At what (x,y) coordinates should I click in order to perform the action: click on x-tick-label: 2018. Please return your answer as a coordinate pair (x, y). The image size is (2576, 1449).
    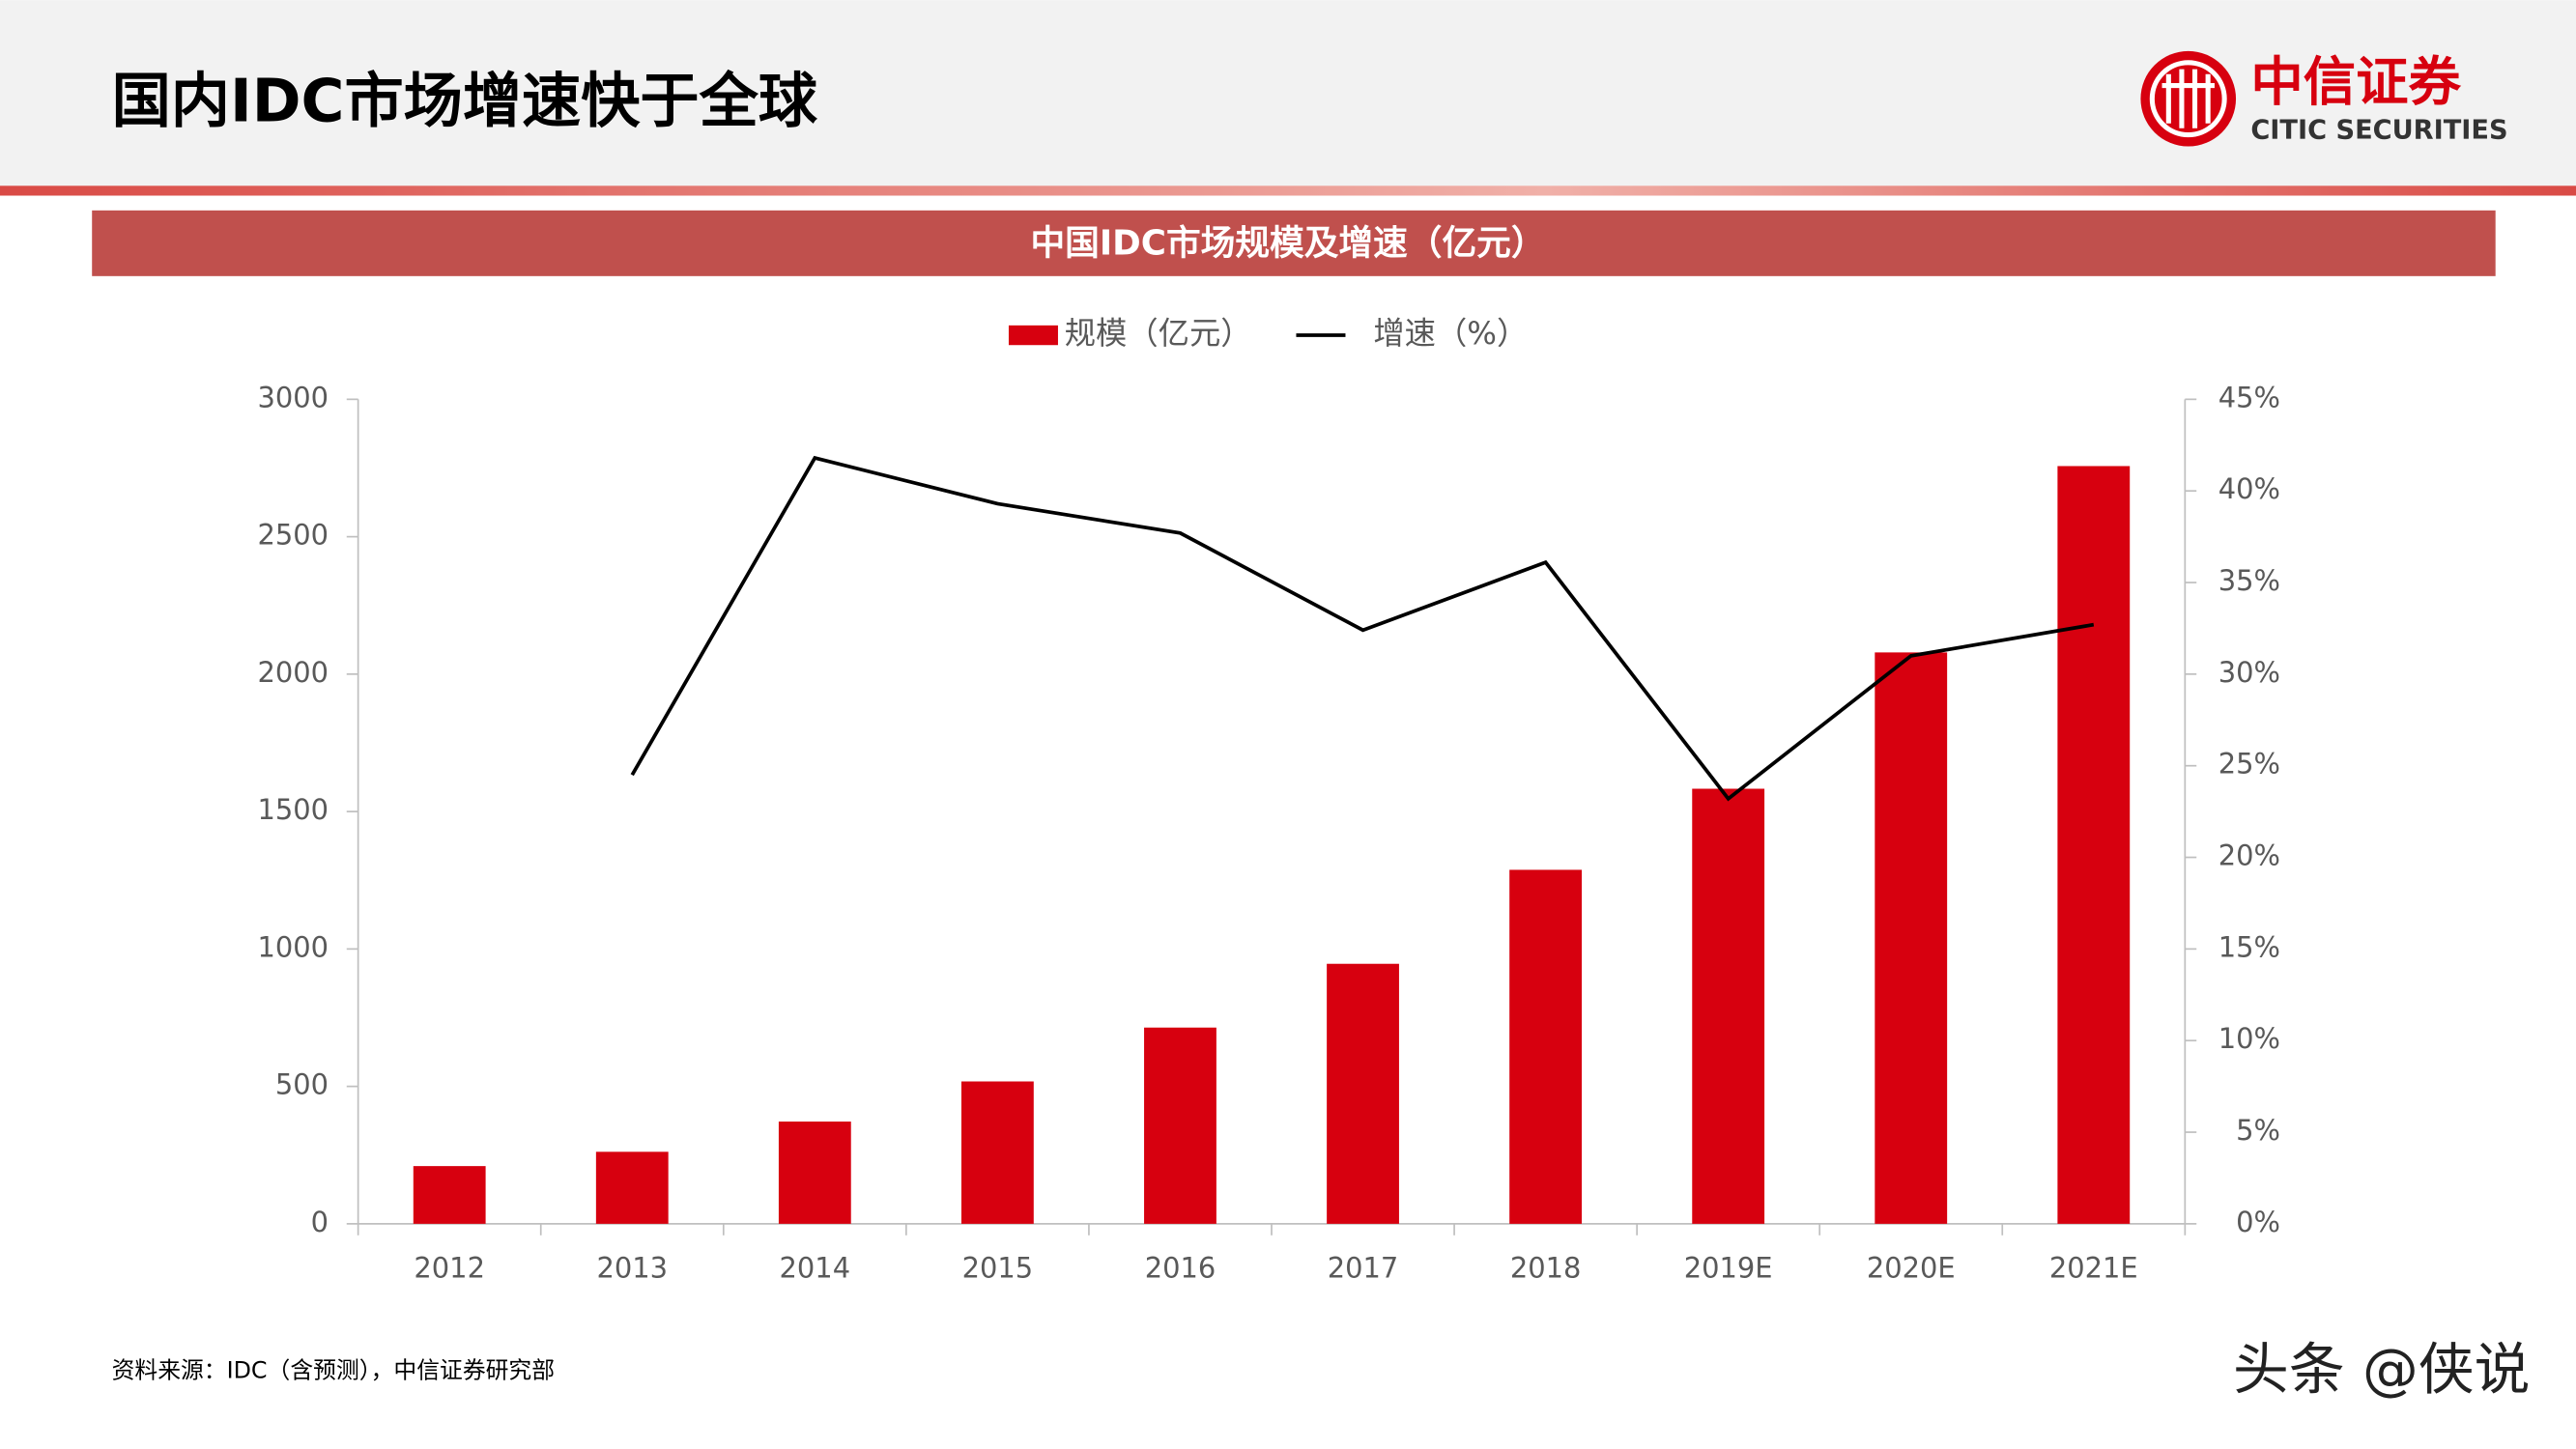
    Looking at the image, I should click on (1546, 1267).